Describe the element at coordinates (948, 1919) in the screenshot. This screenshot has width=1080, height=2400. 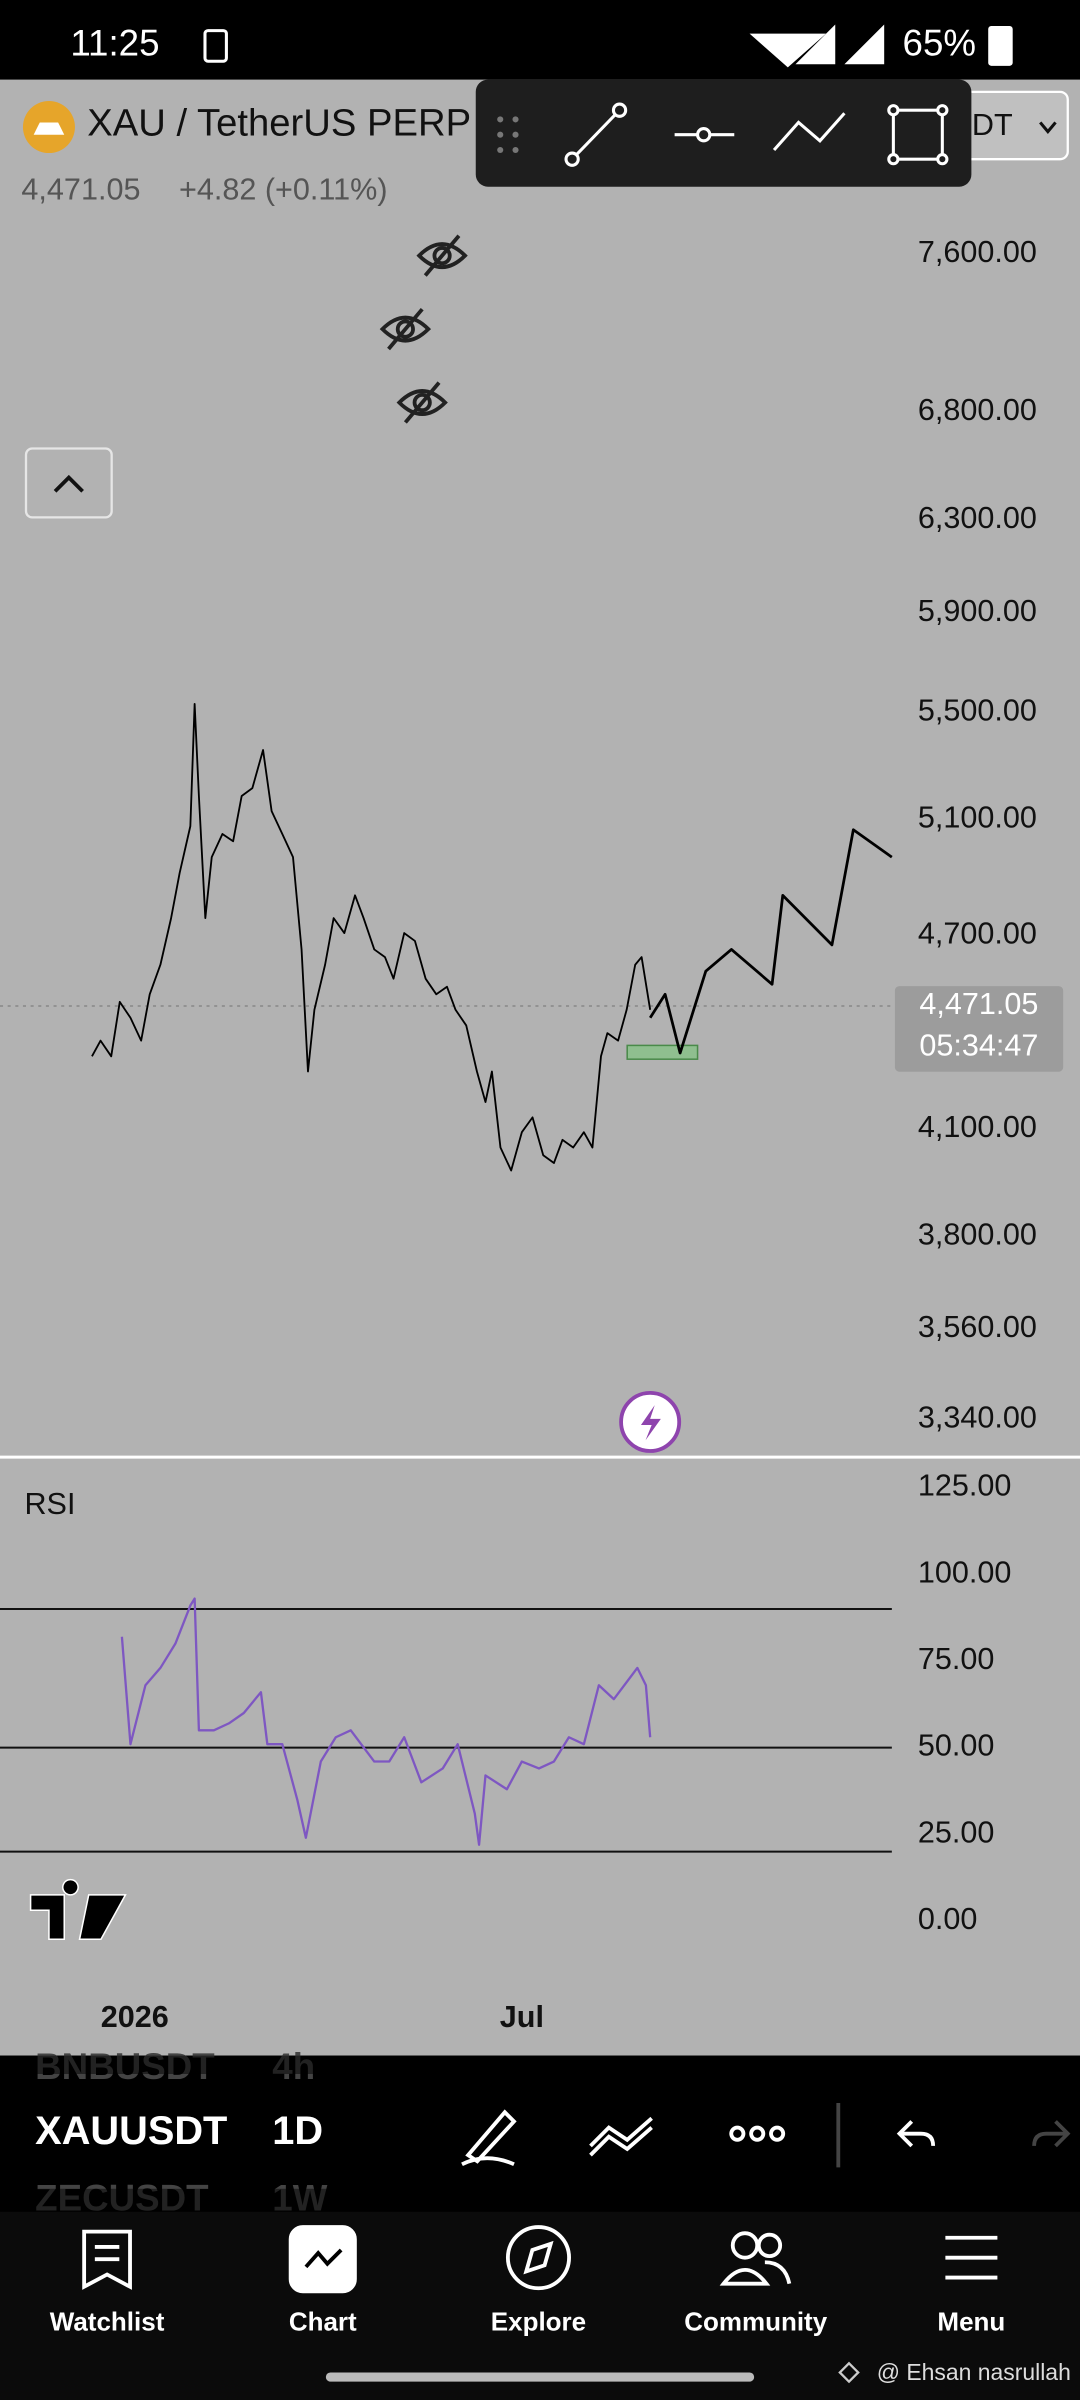
I see `y-tick-label: 0.00` at that location.